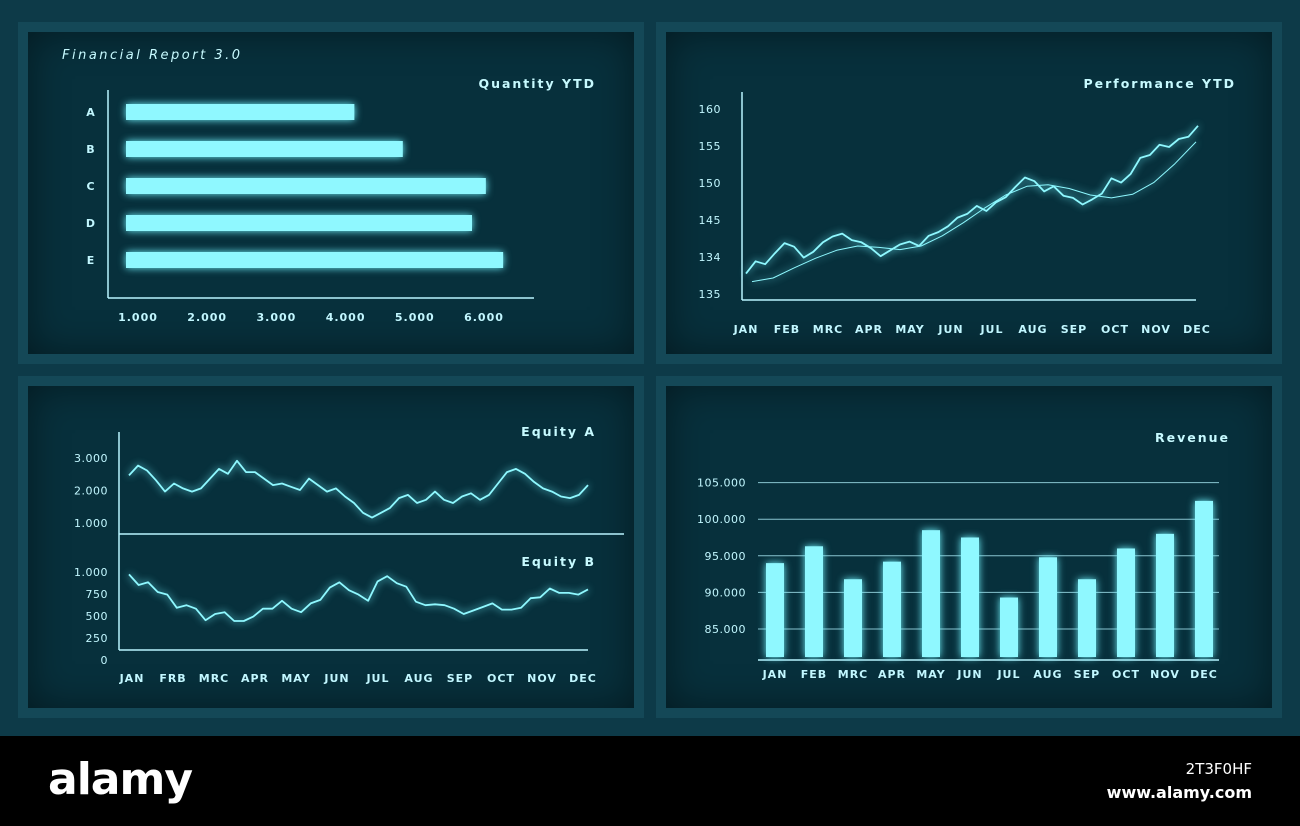 This screenshot has height=826, width=1300. Describe the element at coordinates (721, 519) in the screenshot. I see `revenue-y-tick: 100.000` at that location.